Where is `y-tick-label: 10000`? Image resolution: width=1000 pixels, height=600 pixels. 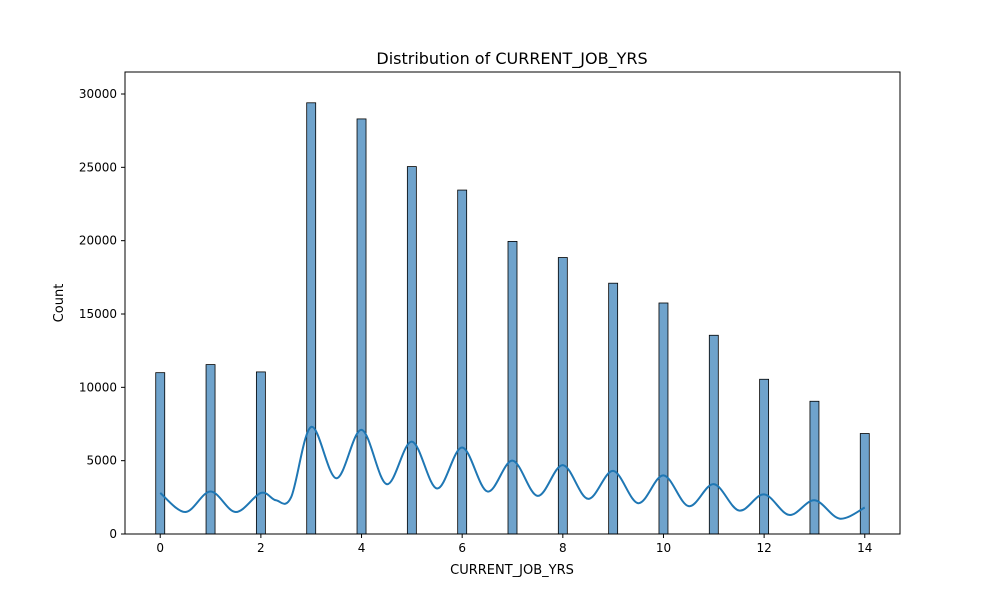 y-tick-label: 10000 is located at coordinates (98, 387).